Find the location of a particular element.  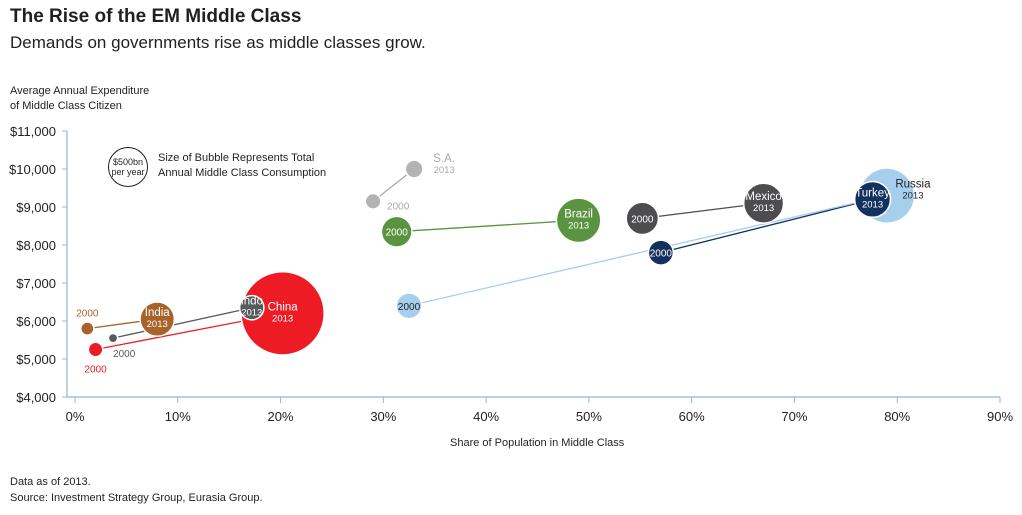

label-indo-2013: 2013 is located at coordinates (251, 313).